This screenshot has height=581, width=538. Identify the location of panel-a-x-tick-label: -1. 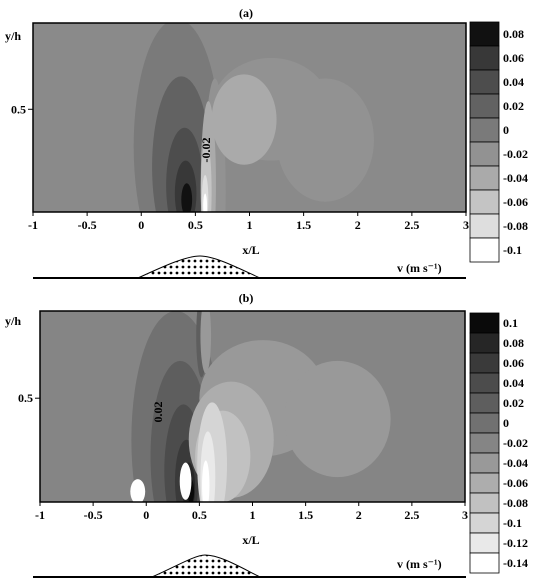
(33, 225).